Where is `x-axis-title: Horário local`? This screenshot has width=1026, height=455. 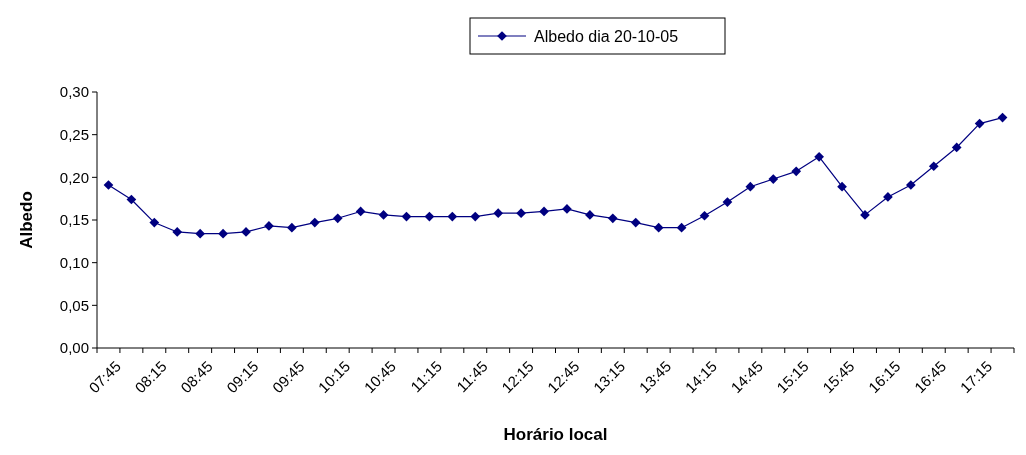 x-axis-title: Horário local is located at coordinates (555, 434).